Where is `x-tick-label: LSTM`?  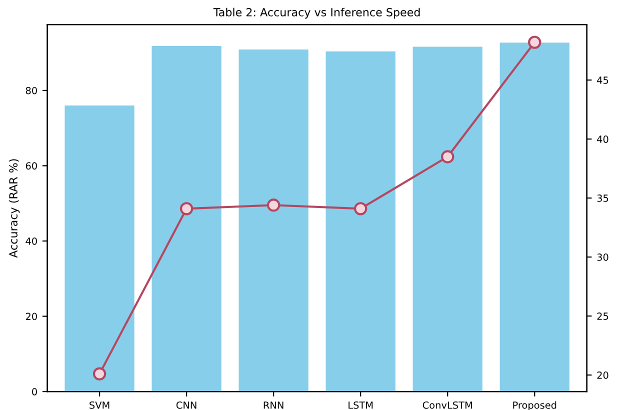
x-tick-label: LSTM is located at coordinates (360, 405).